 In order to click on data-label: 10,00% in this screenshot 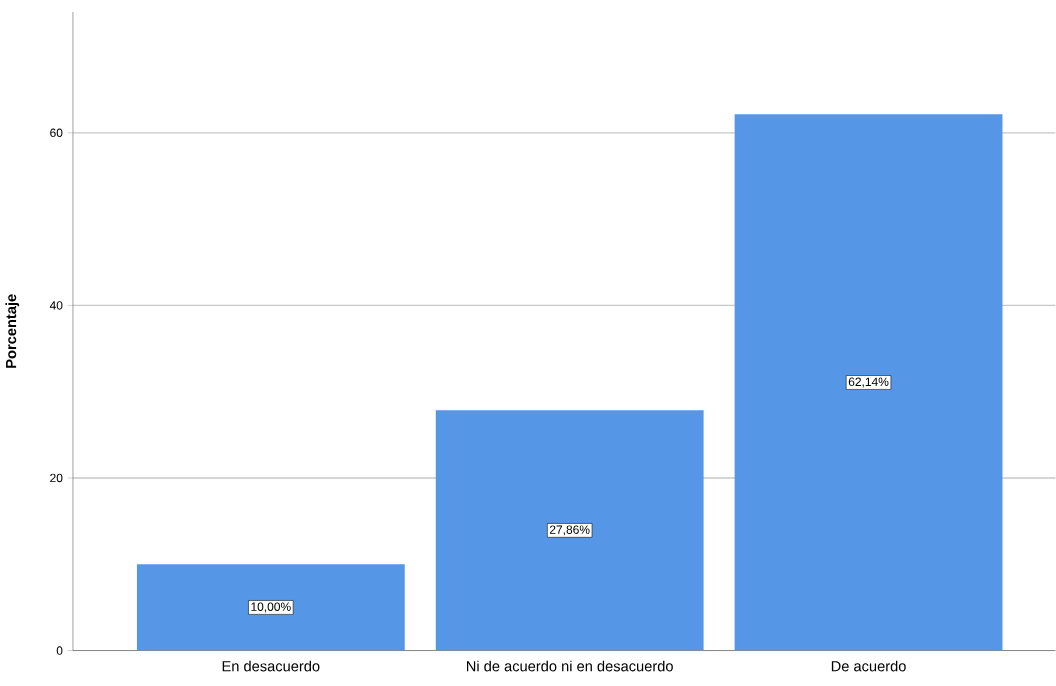, I will do `click(271, 607)`.